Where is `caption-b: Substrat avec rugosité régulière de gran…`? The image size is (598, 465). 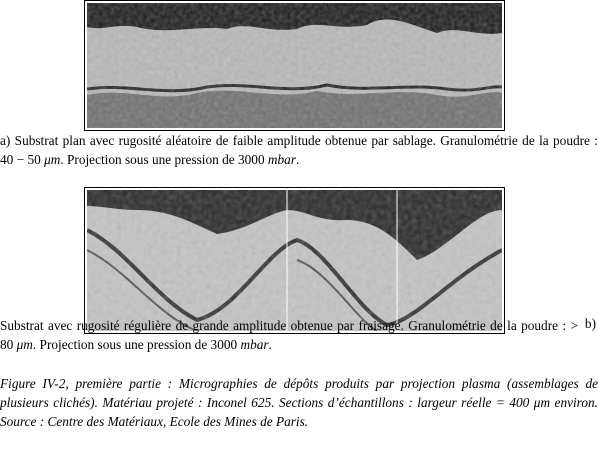
caption-b: Substrat avec rugosité régulière de gran… is located at coordinates (289, 335).